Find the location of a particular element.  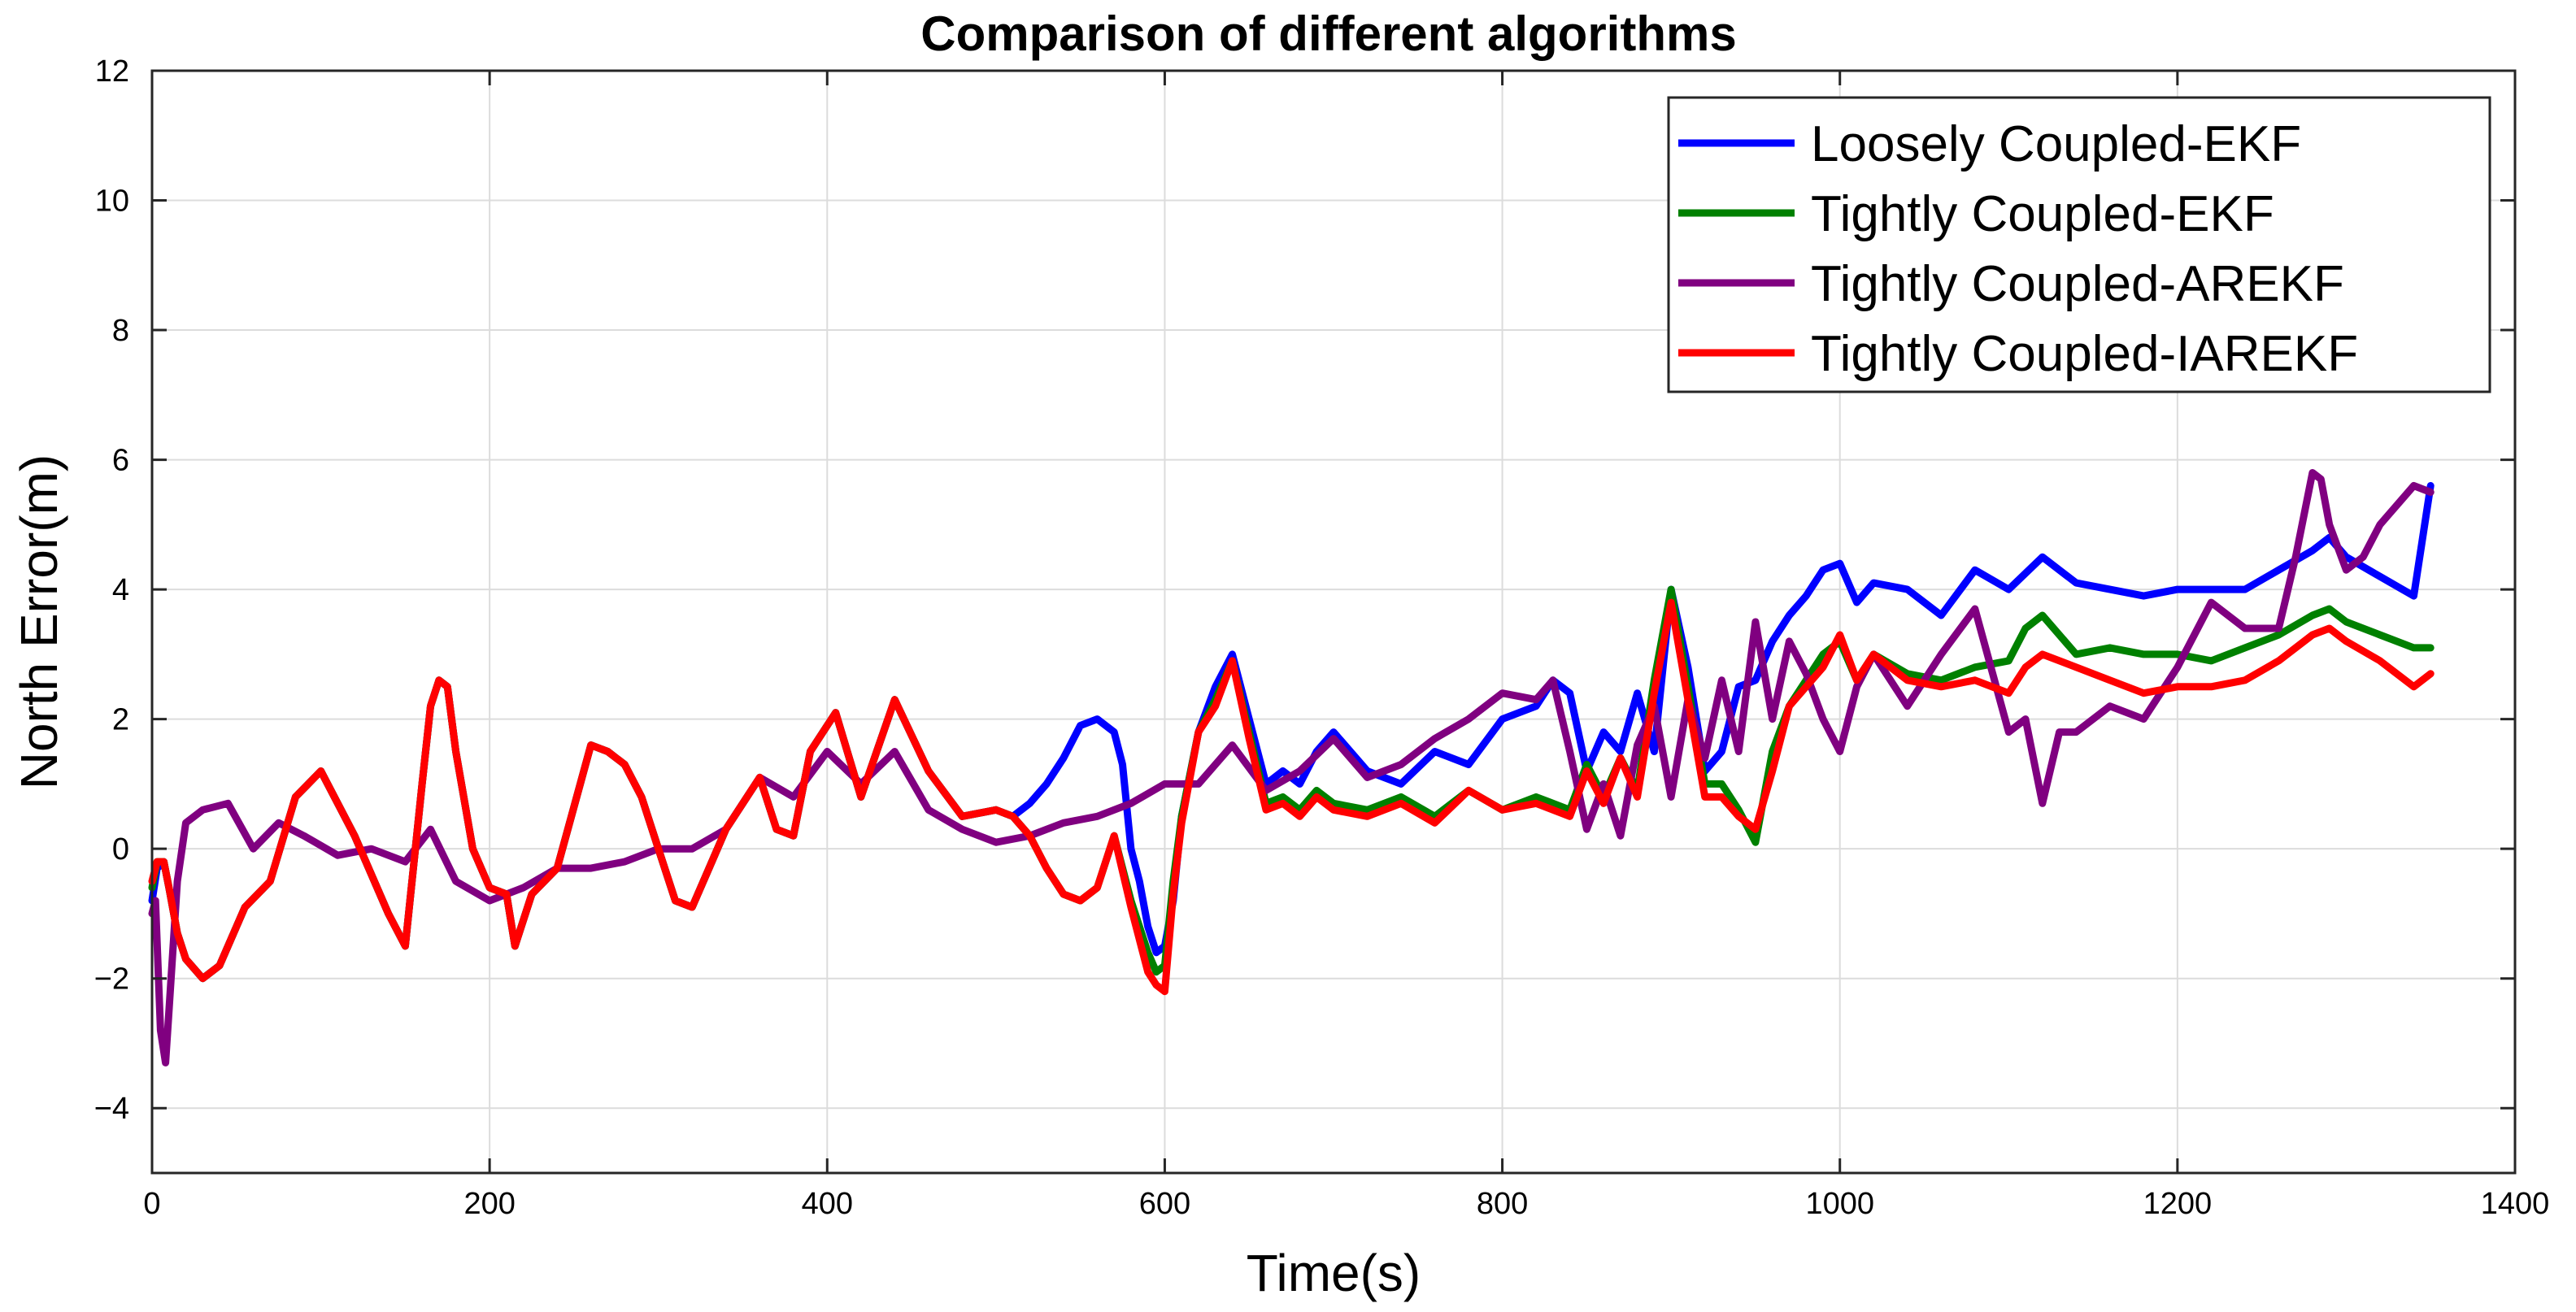

x-tick-label: 600 is located at coordinates (1165, 1204).